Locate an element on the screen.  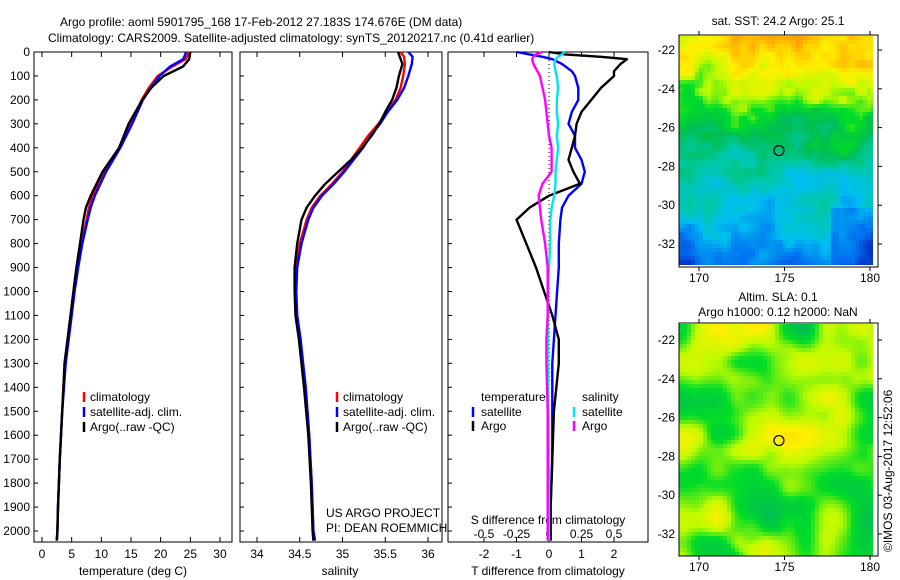
copyright-text: ©IMOS 03-Aug-2017 12:52:06 is located at coordinates (888, 470).